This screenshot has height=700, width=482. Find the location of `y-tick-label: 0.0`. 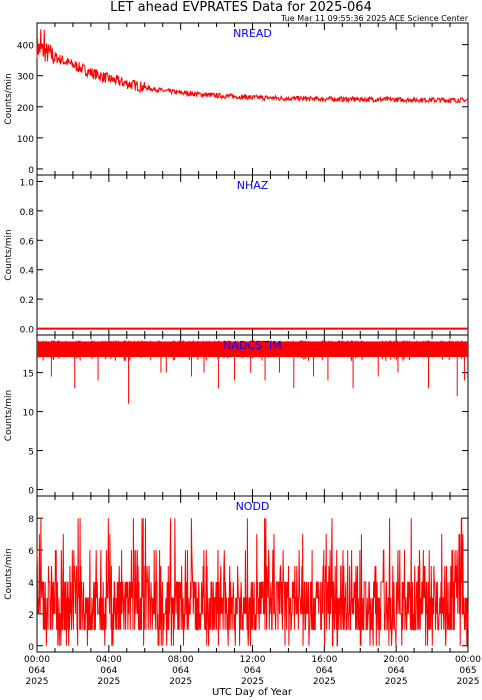

y-tick-label: 0.0 is located at coordinates (27, 331).